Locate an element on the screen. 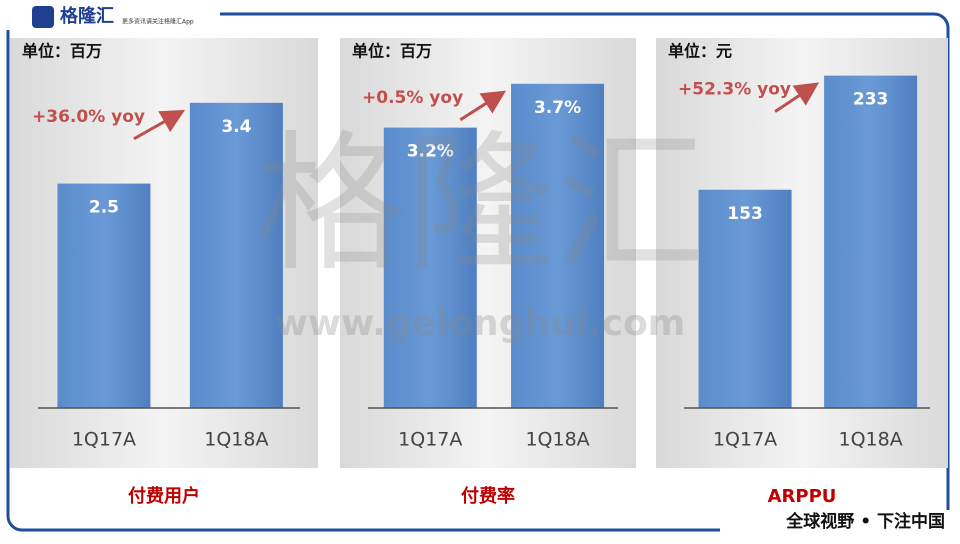 The width and height of the screenshot is (960, 544). value-label: 233 is located at coordinates (871, 100).